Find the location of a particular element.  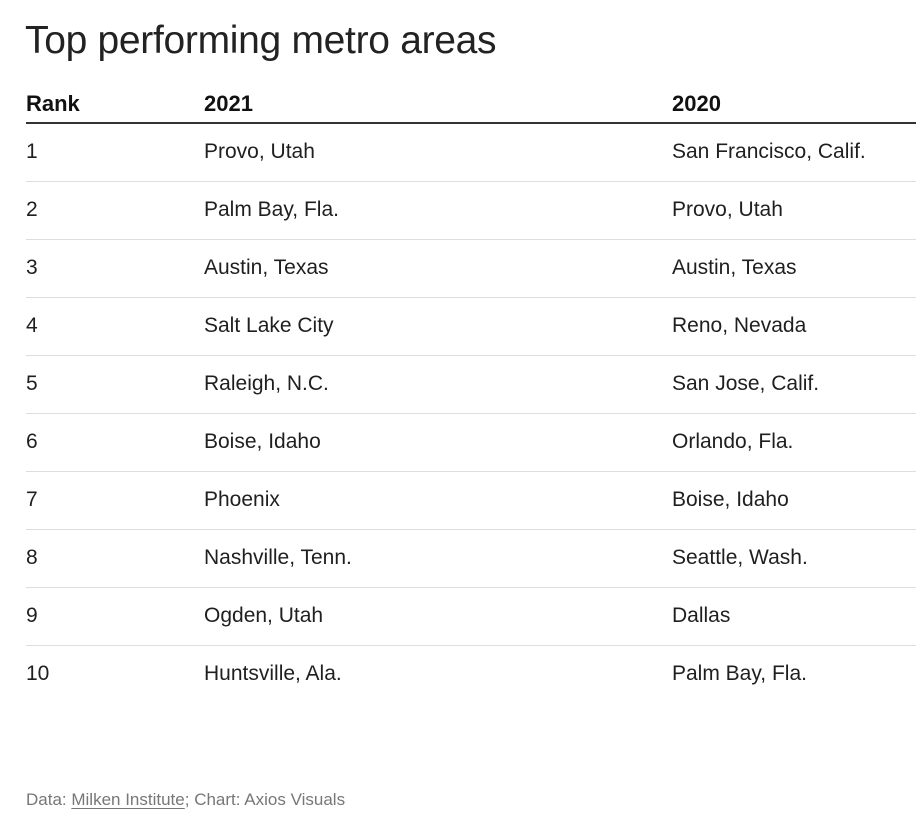

metro-2020-cell: Palm Bay, Fla. is located at coordinates (739, 673).